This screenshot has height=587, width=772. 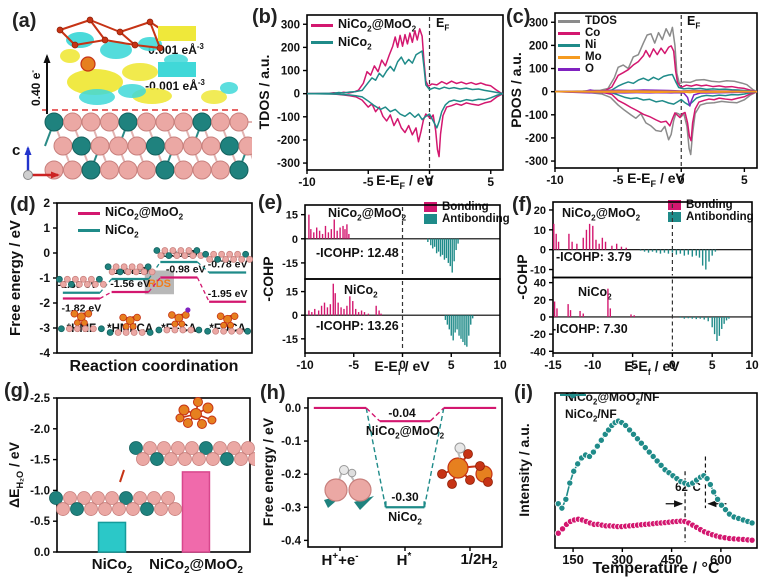 What do you see at coordinates (290, 48) in the screenshot?
I see `svg-text: 200` at bounding box center [290, 48].